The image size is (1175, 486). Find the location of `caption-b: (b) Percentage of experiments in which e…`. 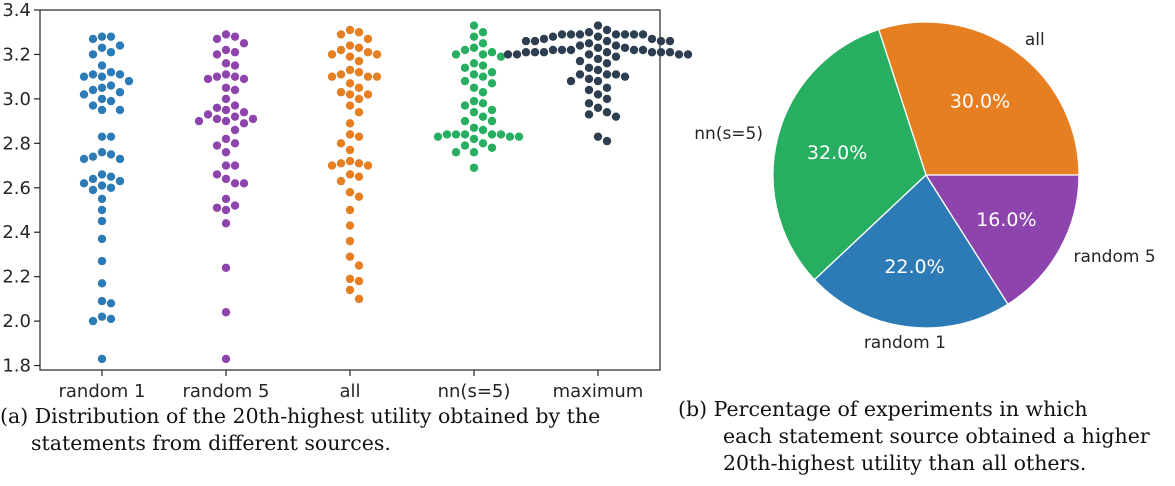

caption-b: (b) Percentage of experiments in which e… is located at coordinates (926, 436).